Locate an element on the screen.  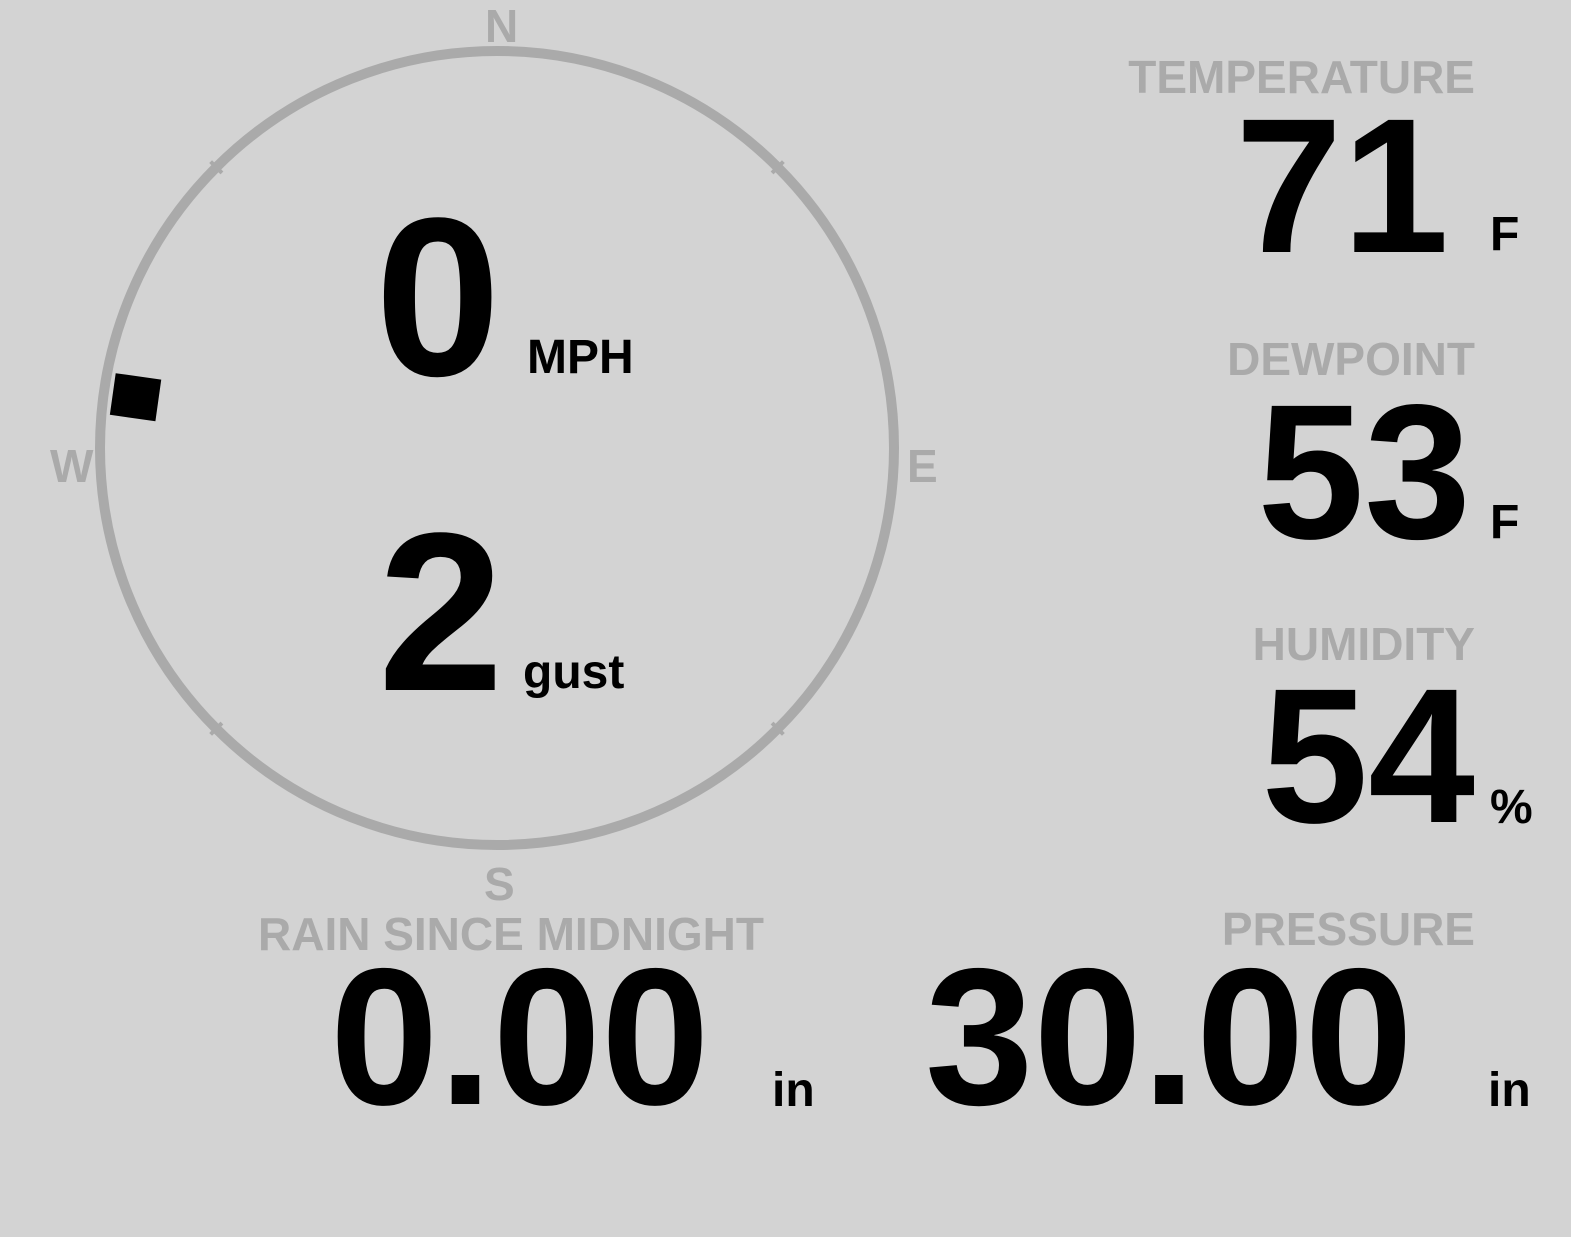
wind-gust-value: 2 is located at coordinates (441, 611).